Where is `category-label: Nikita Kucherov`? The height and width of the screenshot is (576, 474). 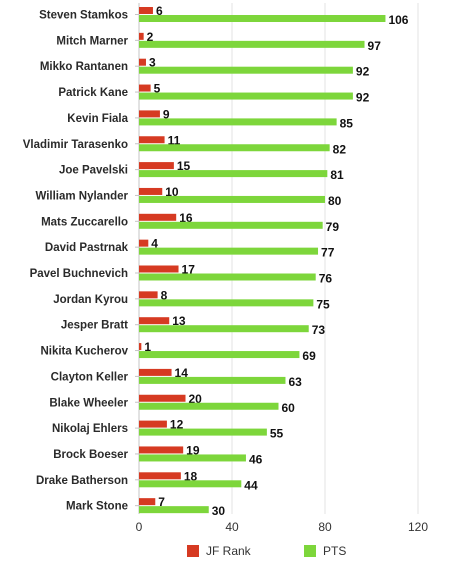
category-label: Nikita Kucherov is located at coordinates (84, 352).